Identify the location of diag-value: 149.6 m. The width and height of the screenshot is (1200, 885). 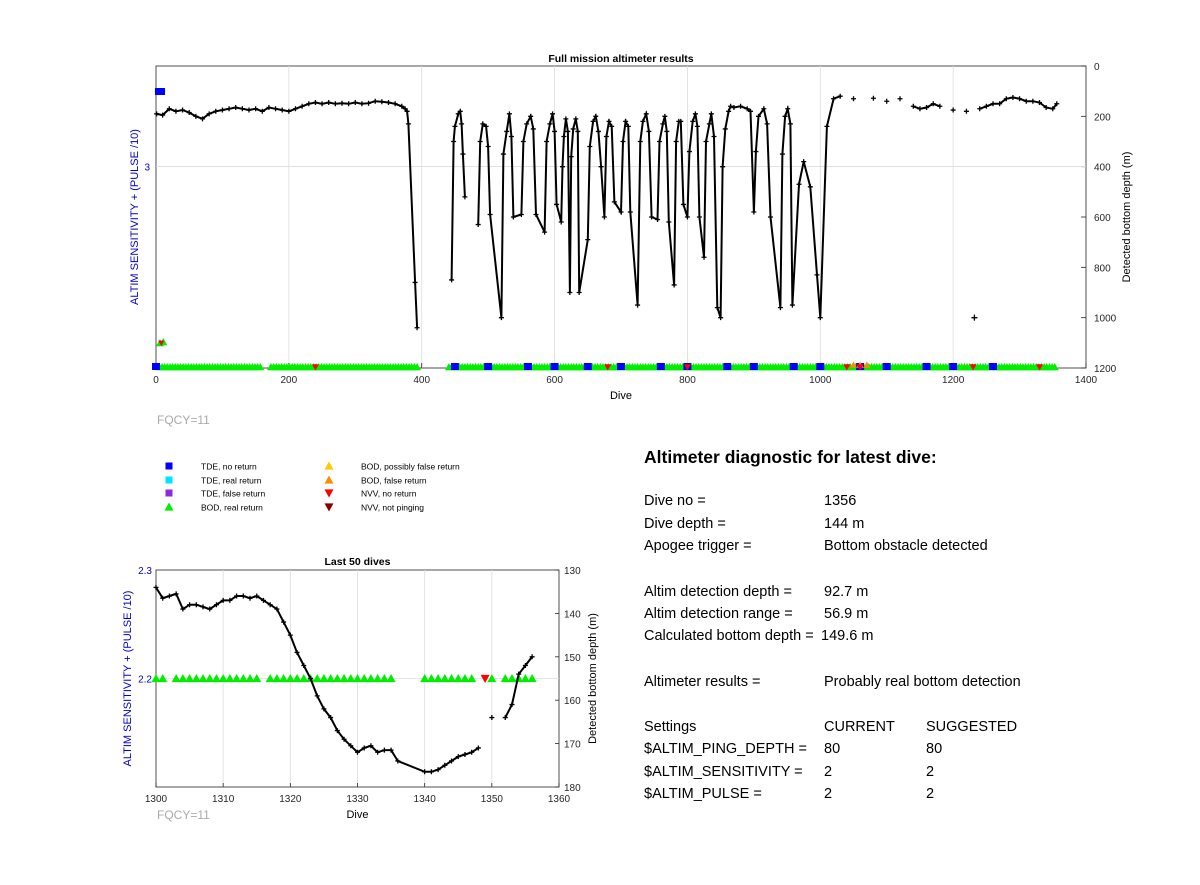
(847, 636).